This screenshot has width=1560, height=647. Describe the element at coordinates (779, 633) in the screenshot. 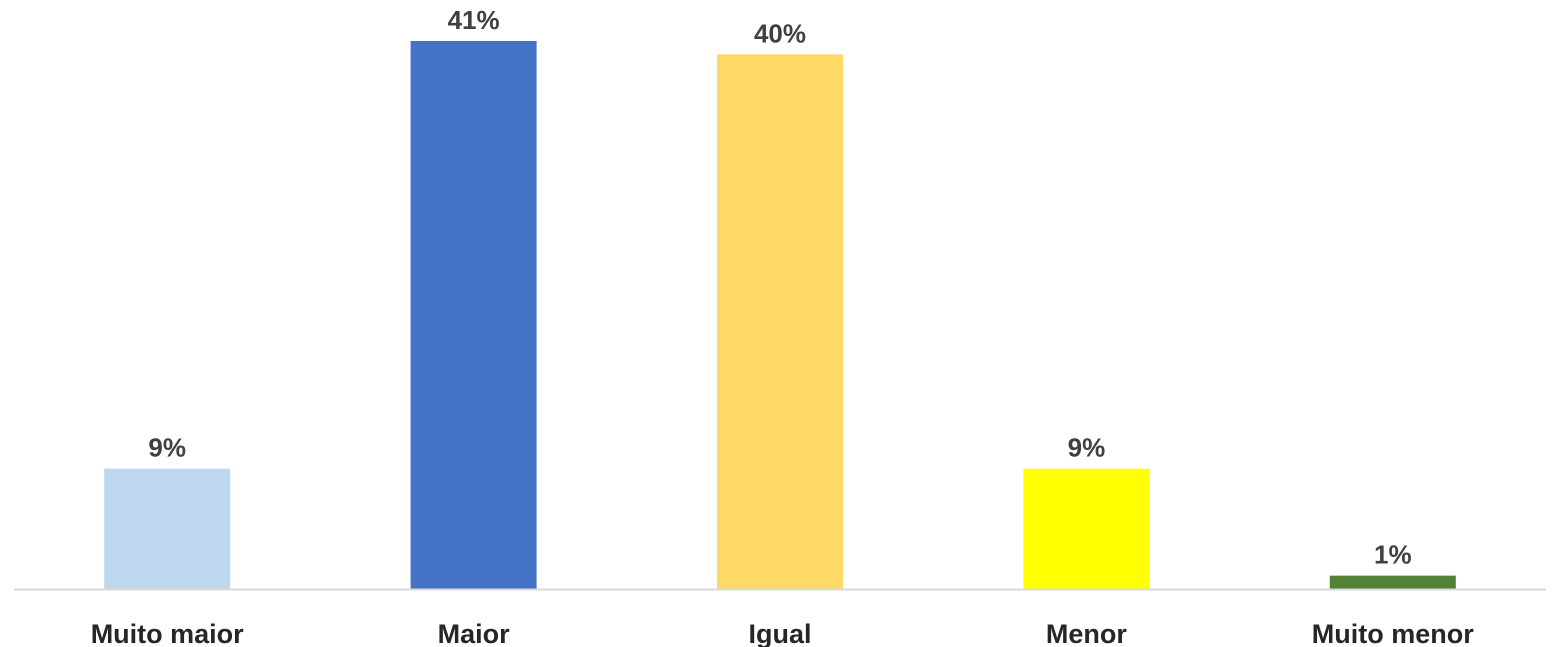

I see `category-label-igual: Igual` at that location.